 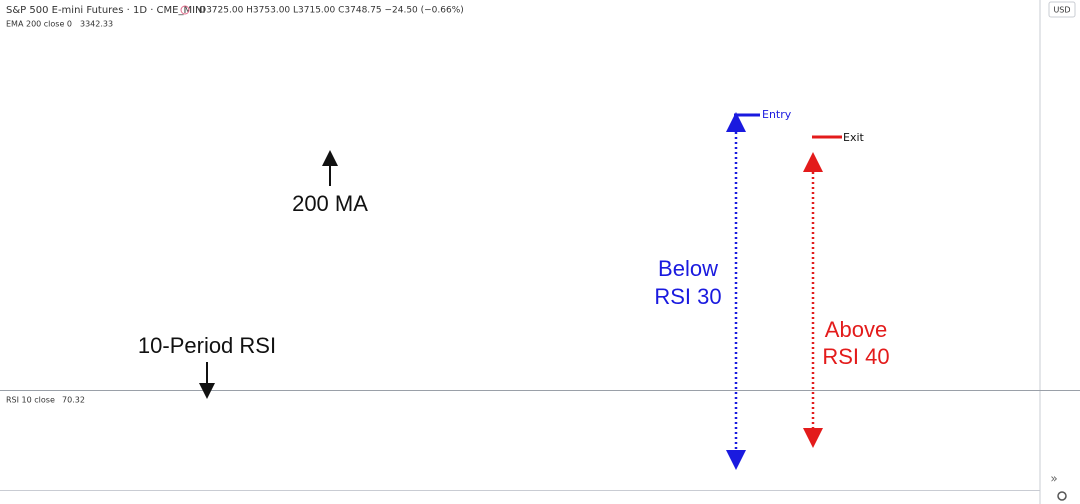 I want to click on scroll-button: », so click(x=1053, y=479).